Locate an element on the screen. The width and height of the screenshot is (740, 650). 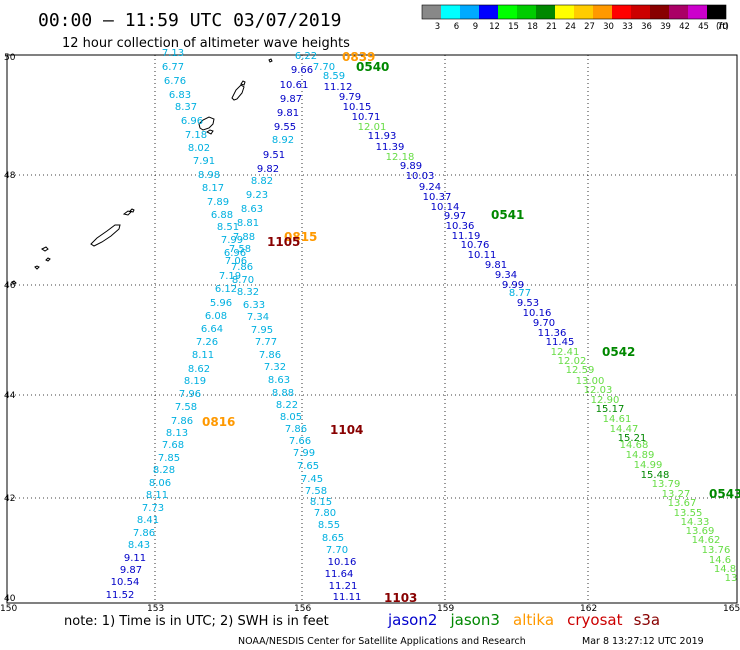
lon-label-162: 162 is located at coordinates (588, 609).